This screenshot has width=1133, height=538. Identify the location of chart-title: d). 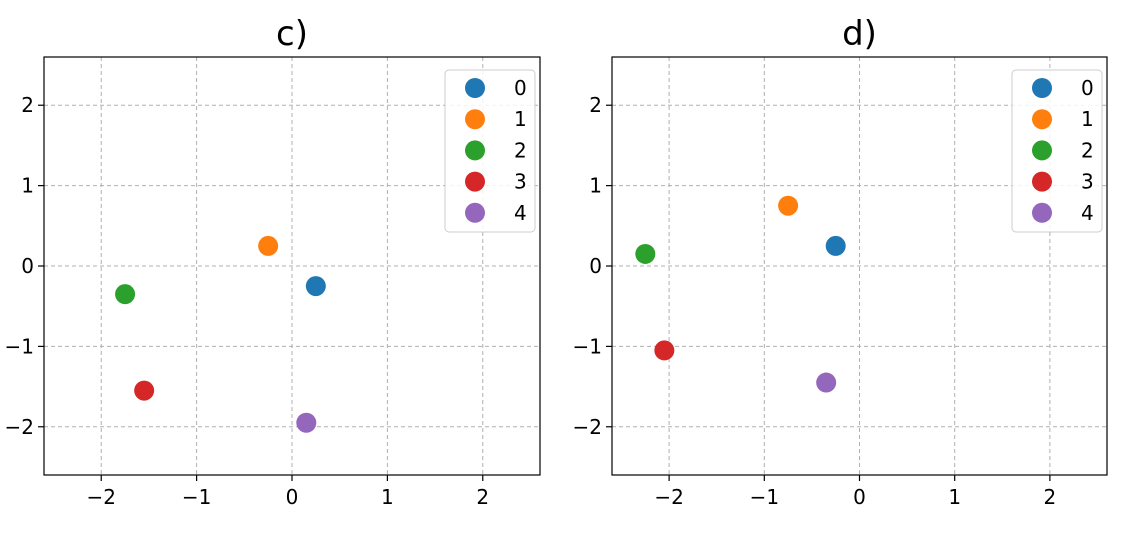
(859, 34).